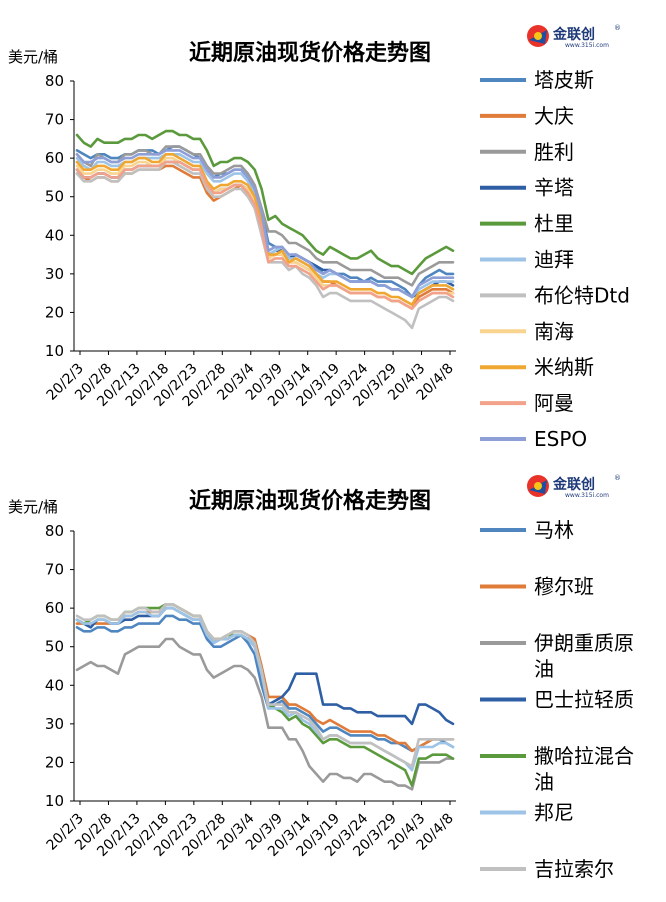 The width and height of the screenshot is (666, 902). I want to click on legend-entry: 穆尔班, so click(564, 587).